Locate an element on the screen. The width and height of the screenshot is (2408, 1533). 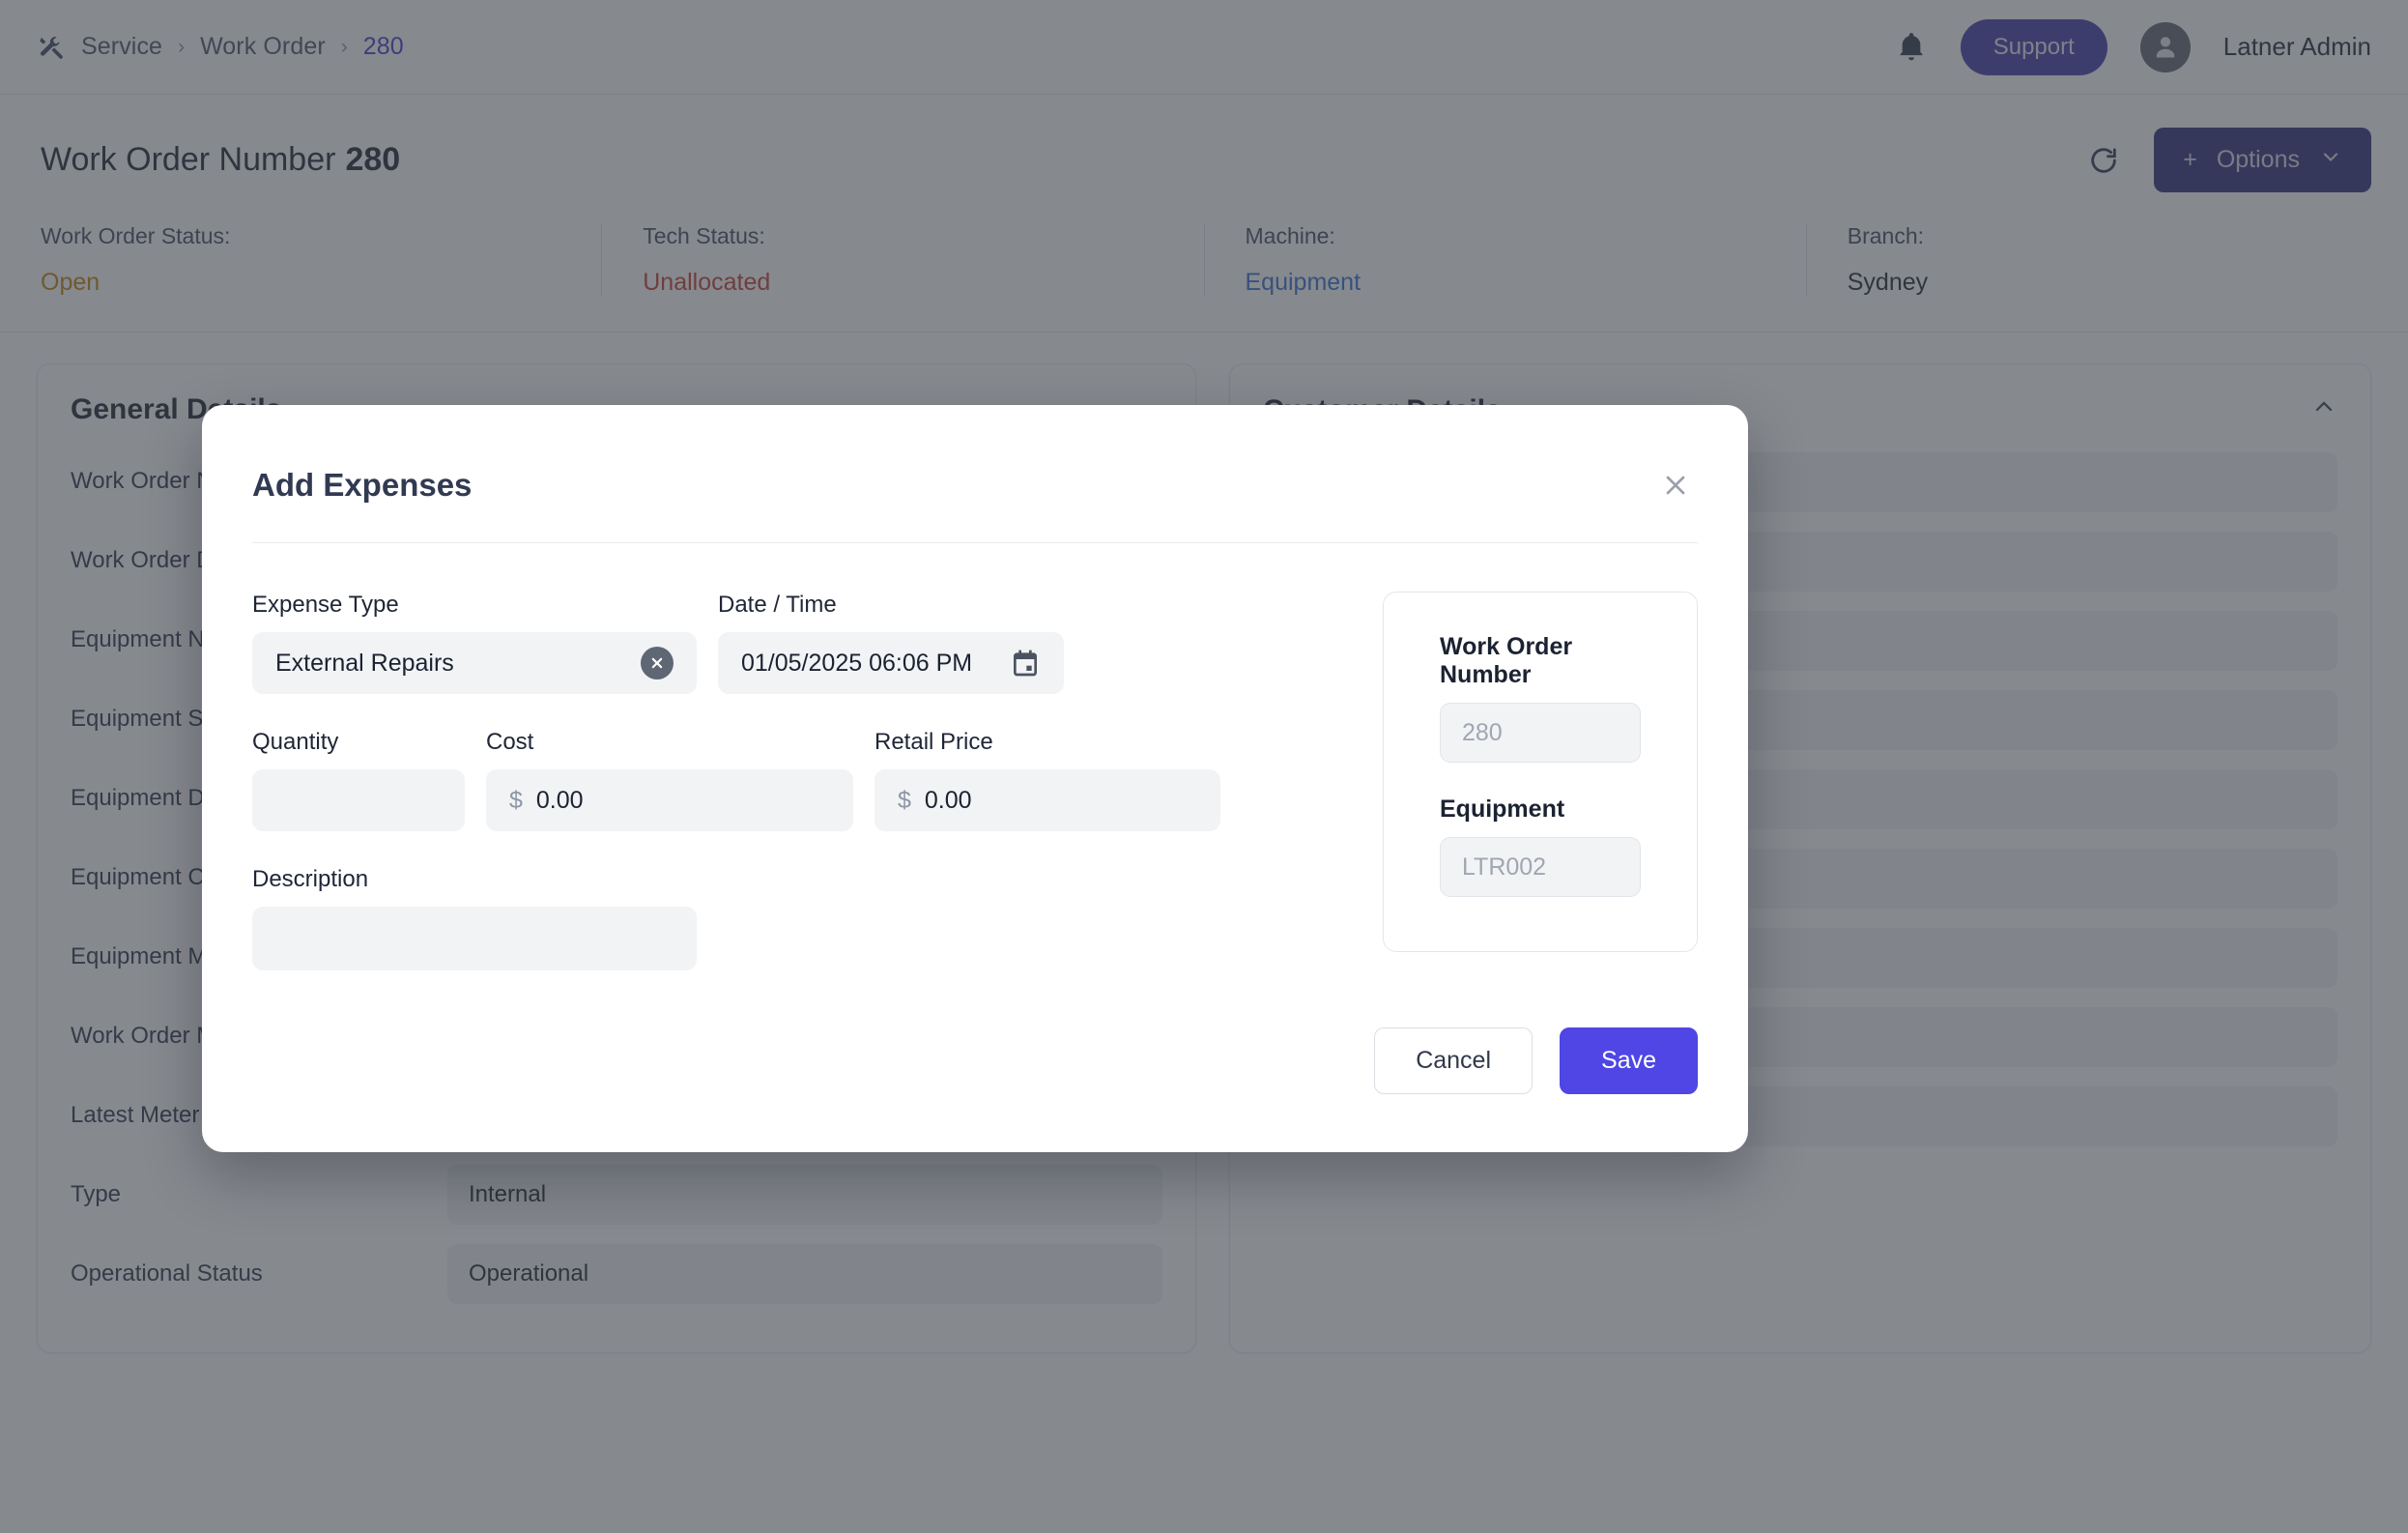
context-card: Work Order Number 280 Equipment LTR002 is located at coordinates (1541, 772).